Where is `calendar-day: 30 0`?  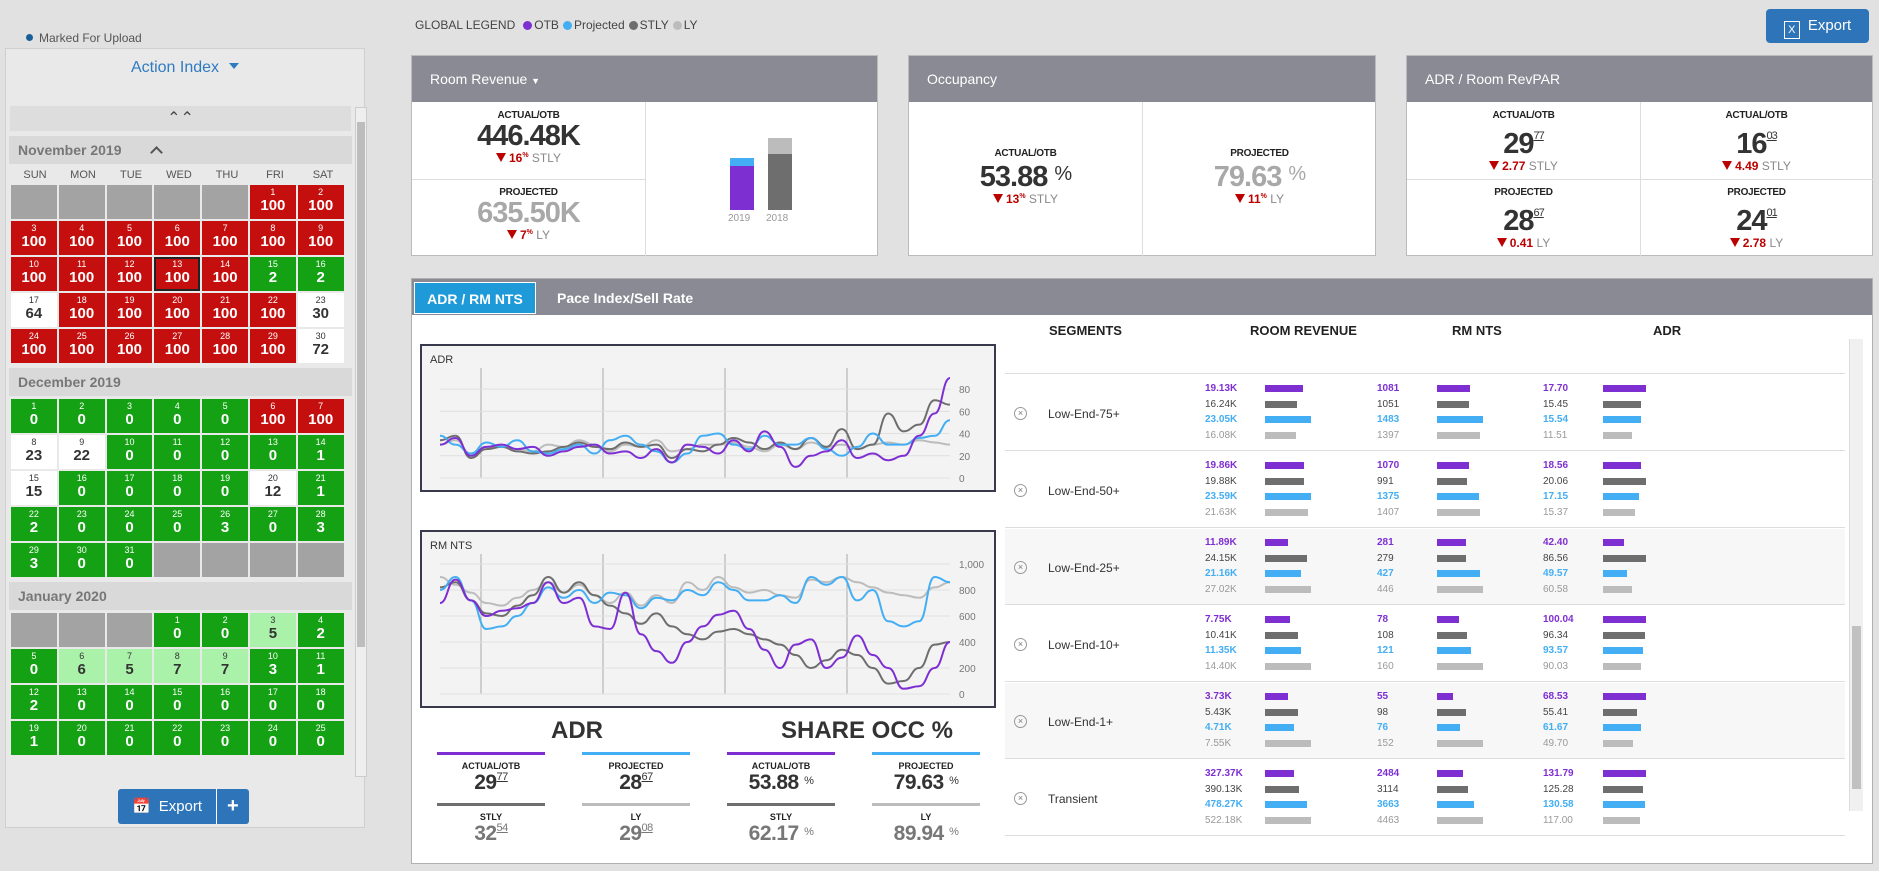 calendar-day: 30 0 is located at coordinates (81, 560).